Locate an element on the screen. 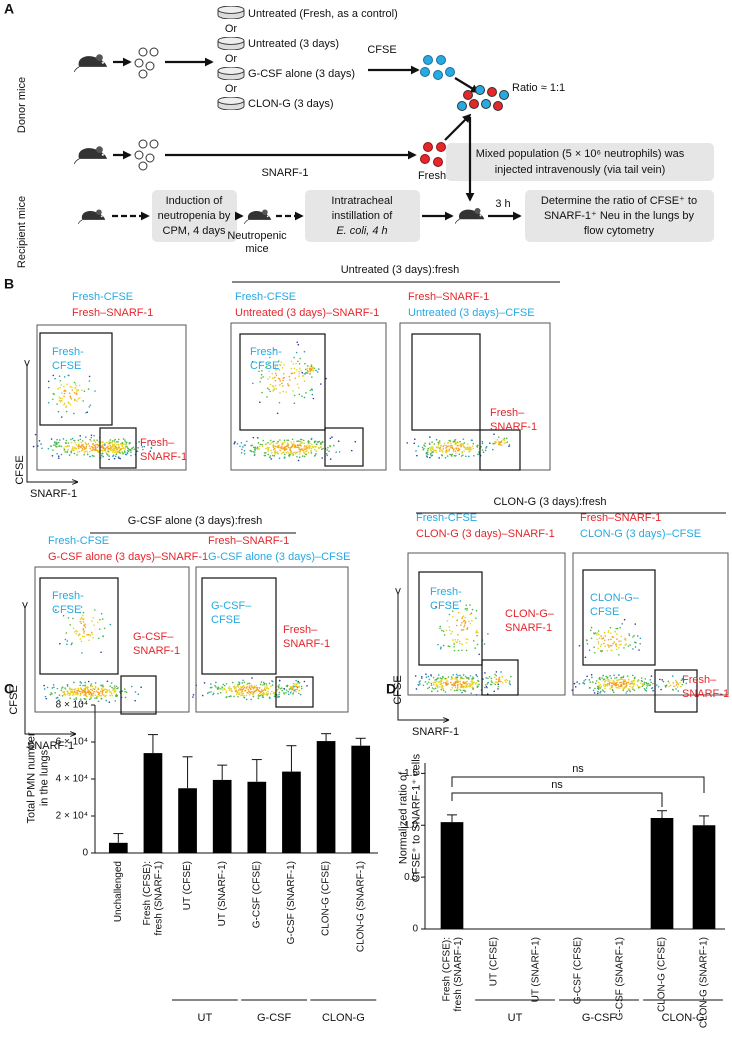  stain-label: CFSE is located at coordinates (381, 50).